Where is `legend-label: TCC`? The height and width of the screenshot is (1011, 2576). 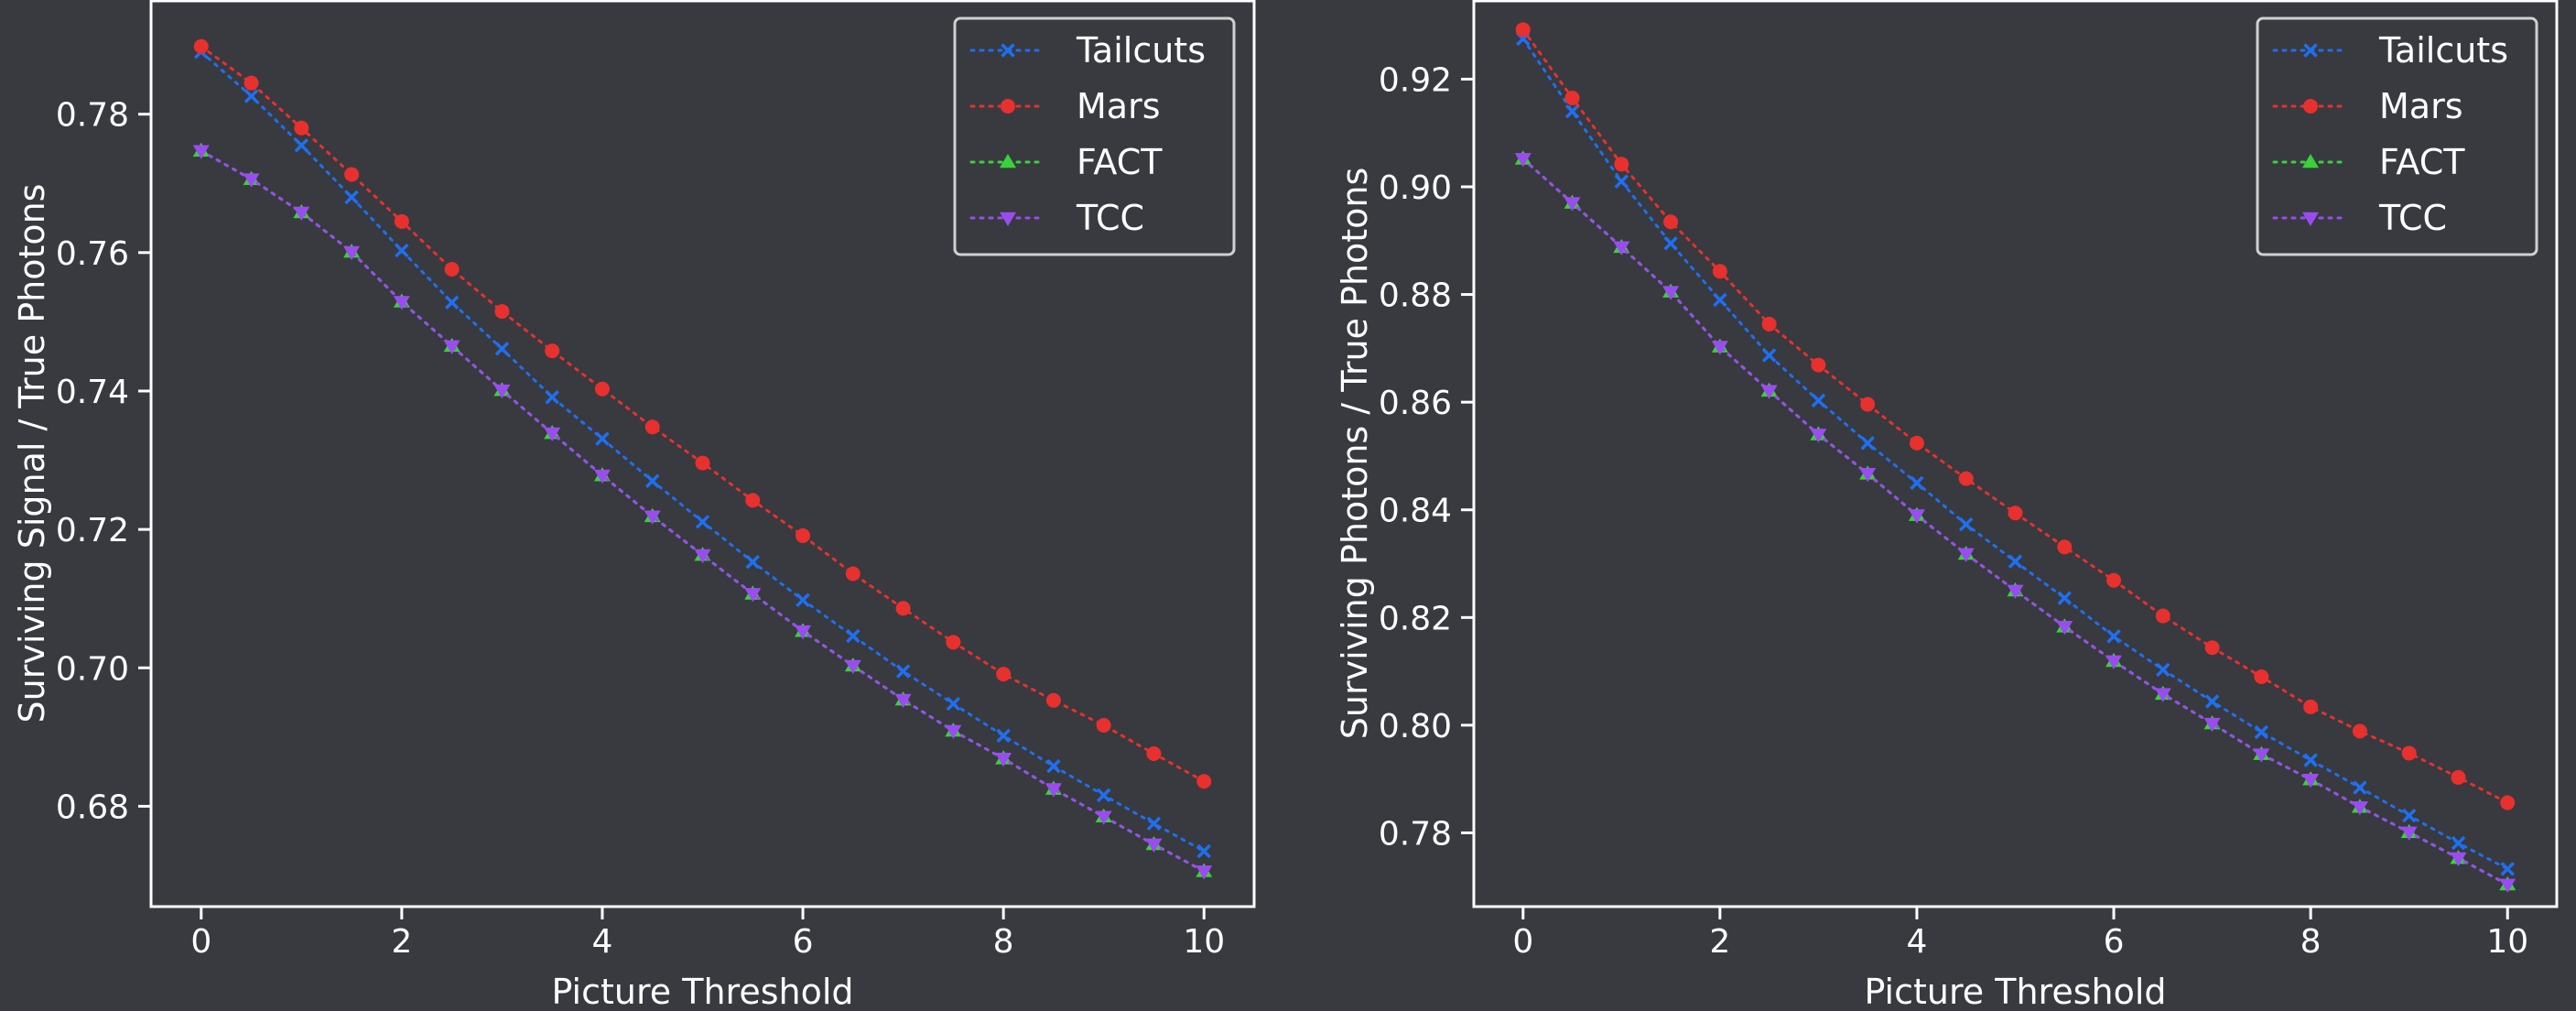
legend-label: TCC is located at coordinates (1110, 218).